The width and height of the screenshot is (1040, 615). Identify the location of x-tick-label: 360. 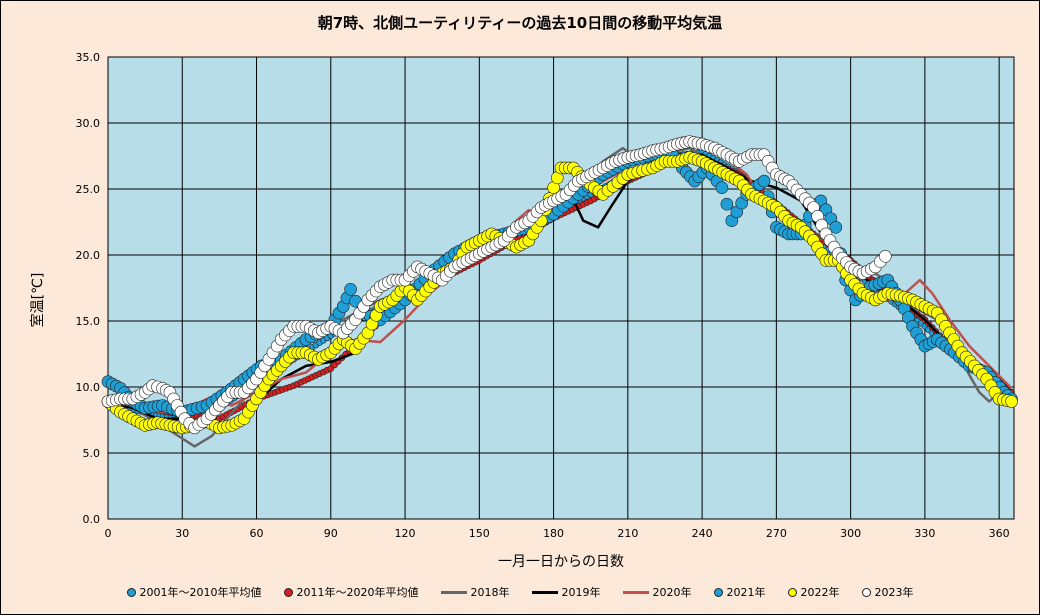
(999, 533).